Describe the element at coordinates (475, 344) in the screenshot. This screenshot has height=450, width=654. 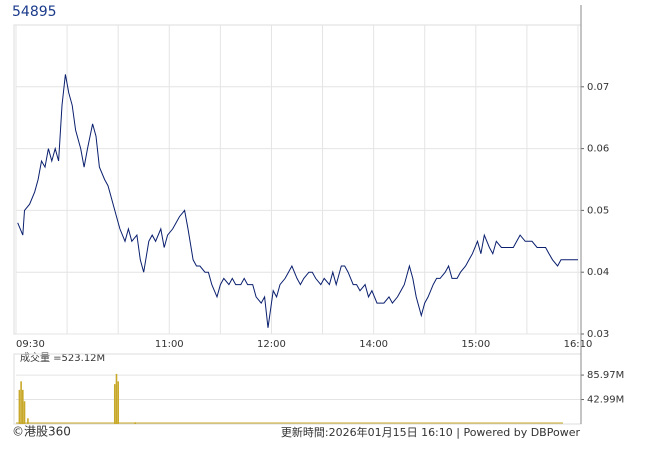
I see `x-tick-label: 15:00` at that location.